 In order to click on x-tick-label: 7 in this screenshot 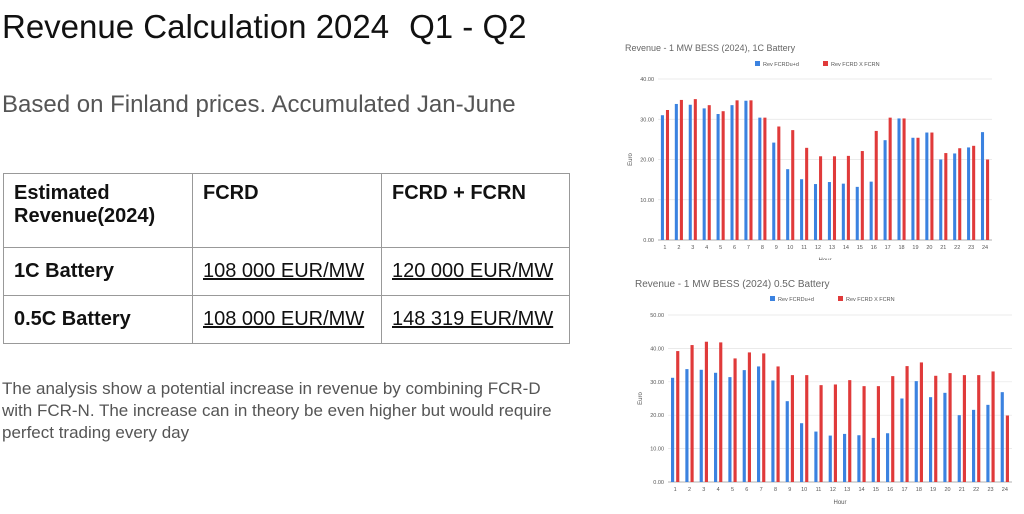, I will do `click(748, 248)`.